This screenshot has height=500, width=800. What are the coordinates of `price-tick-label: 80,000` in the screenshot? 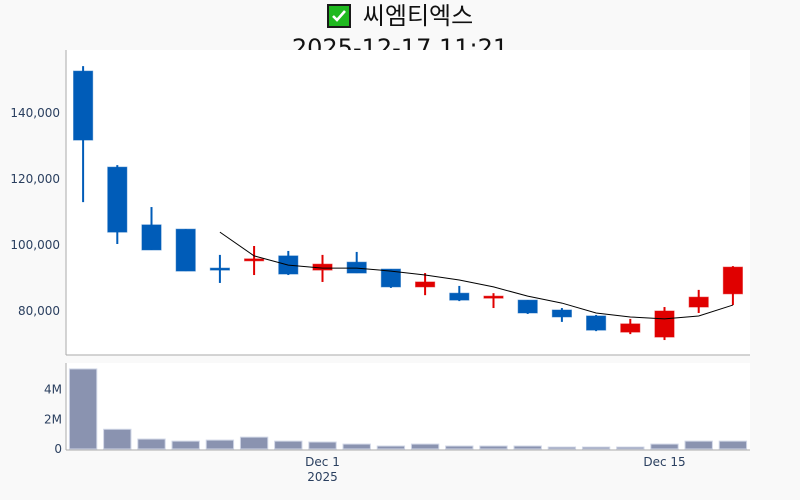 It's located at (39, 311).